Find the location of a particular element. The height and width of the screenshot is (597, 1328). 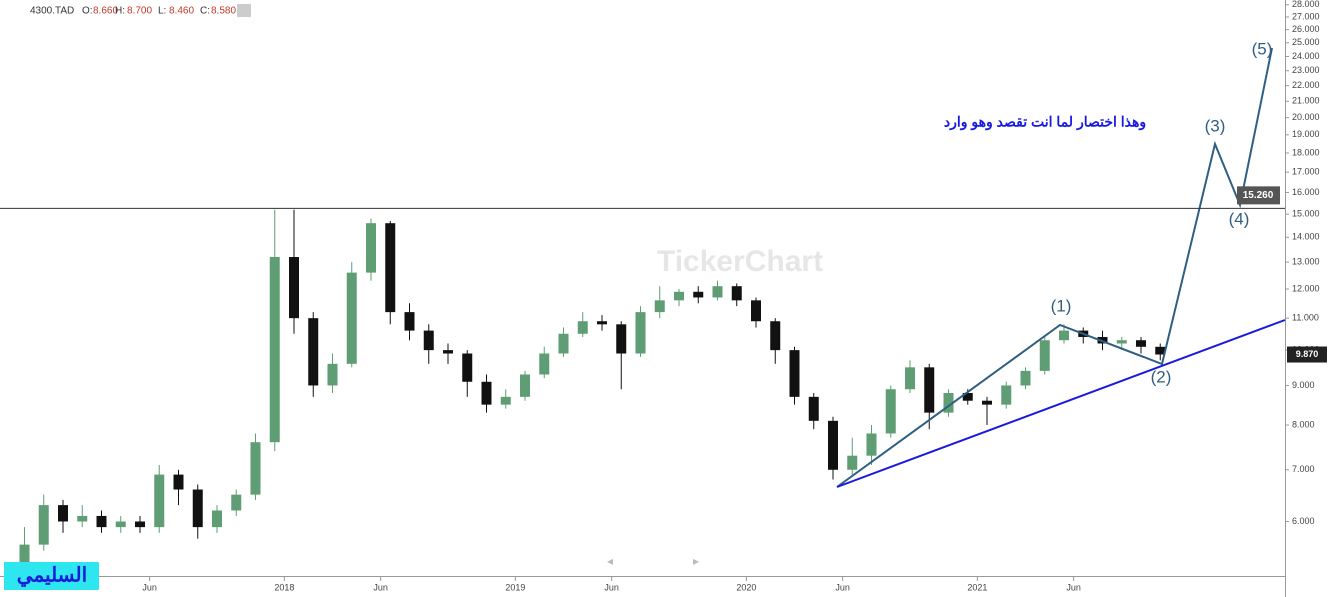

note: وهذا اختصار لما انت تقصد وهو وارد is located at coordinates (1045, 122).